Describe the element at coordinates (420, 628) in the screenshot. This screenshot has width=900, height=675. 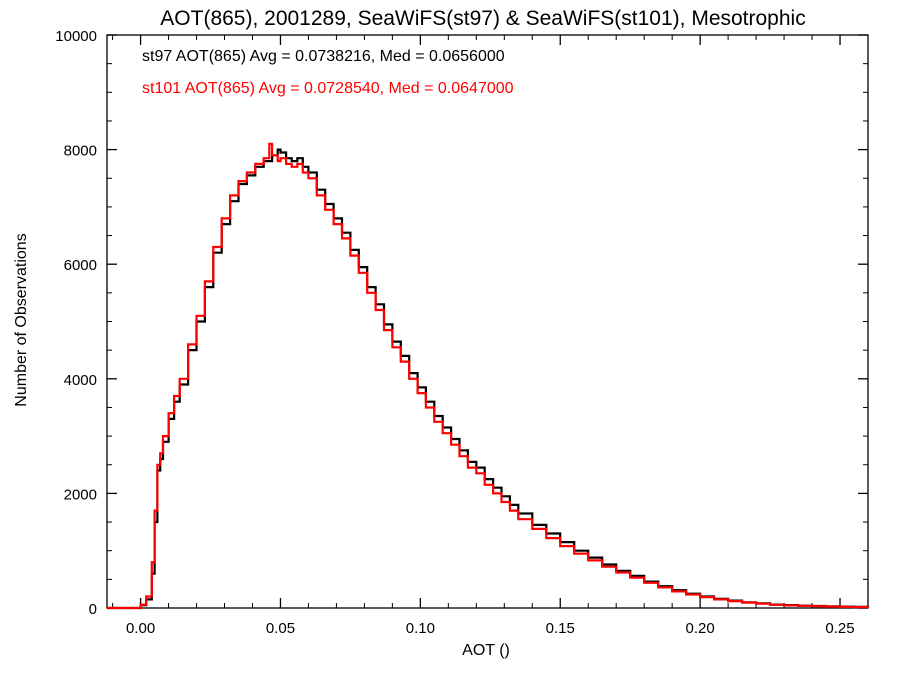
I see `x-tick-label: 0.10` at that location.